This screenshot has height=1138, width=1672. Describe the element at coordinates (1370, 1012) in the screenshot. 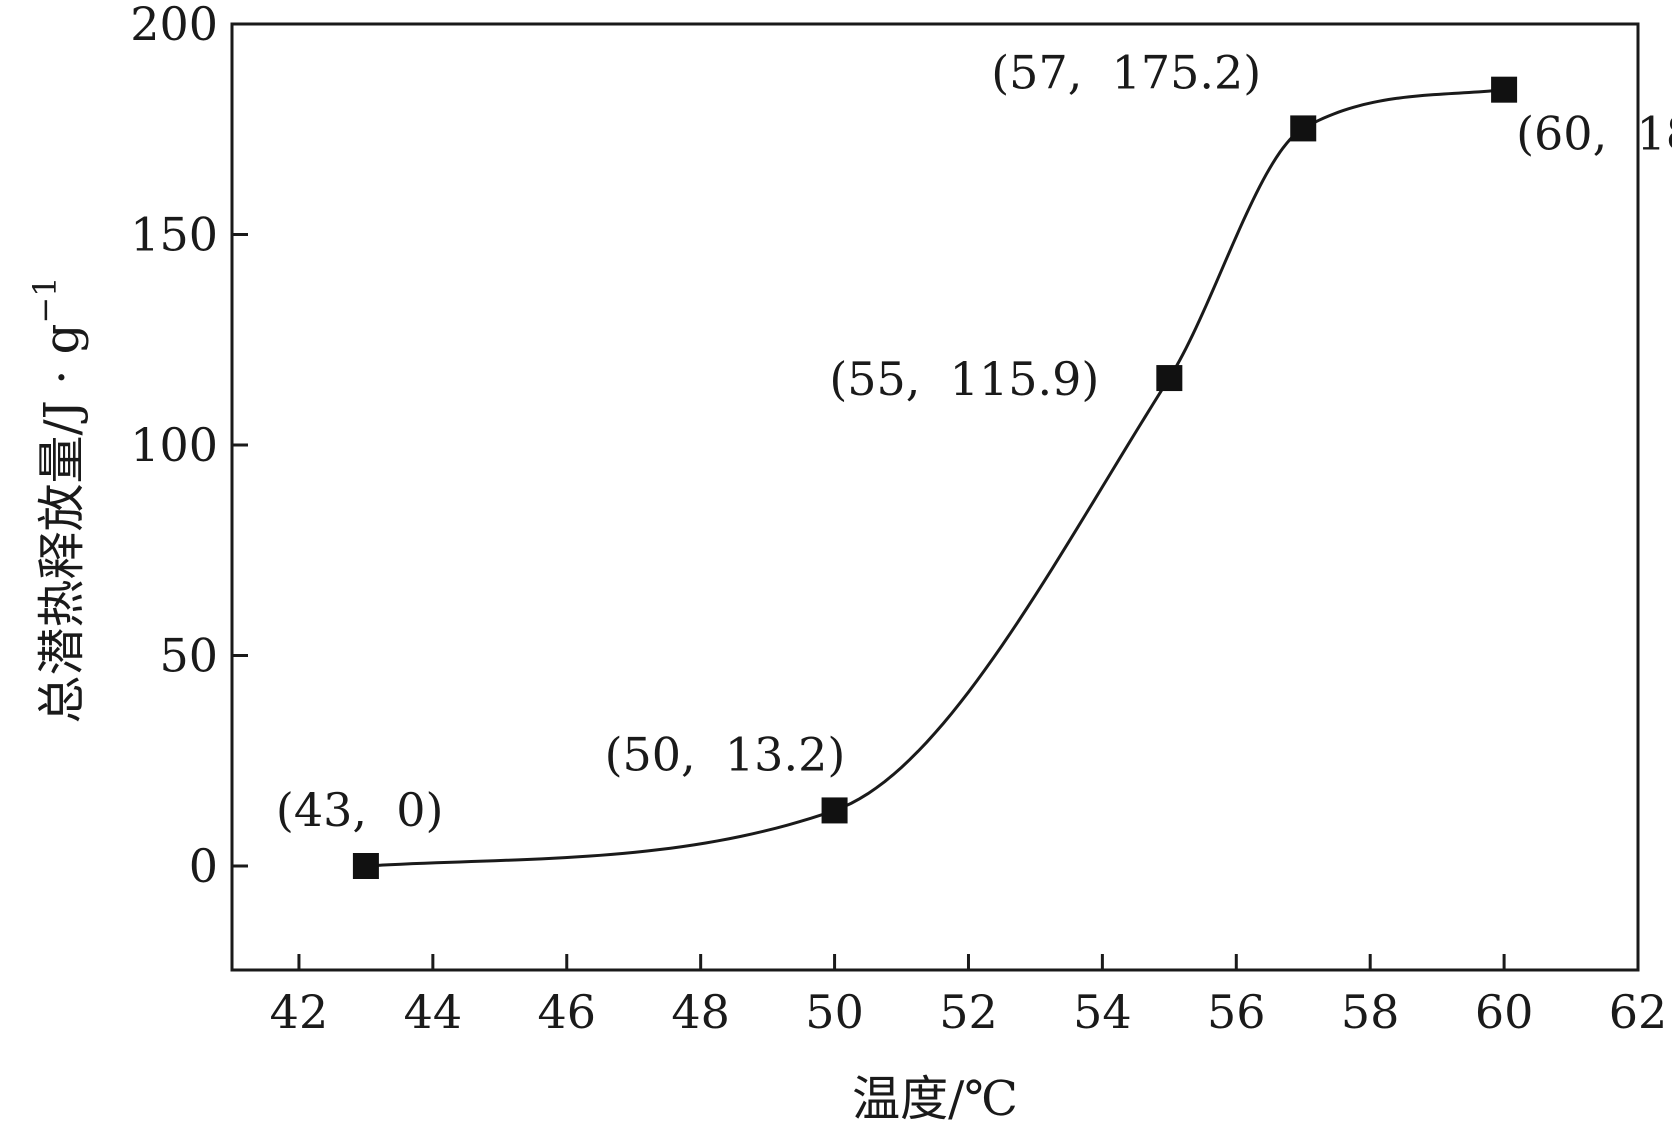

I see `x-tick-label: 58` at that location.